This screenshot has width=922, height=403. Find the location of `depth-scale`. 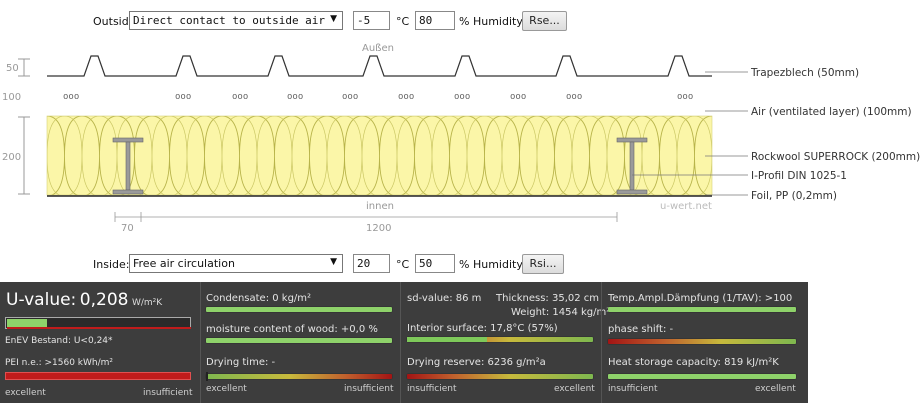

depth-scale is located at coordinates (24, 126).